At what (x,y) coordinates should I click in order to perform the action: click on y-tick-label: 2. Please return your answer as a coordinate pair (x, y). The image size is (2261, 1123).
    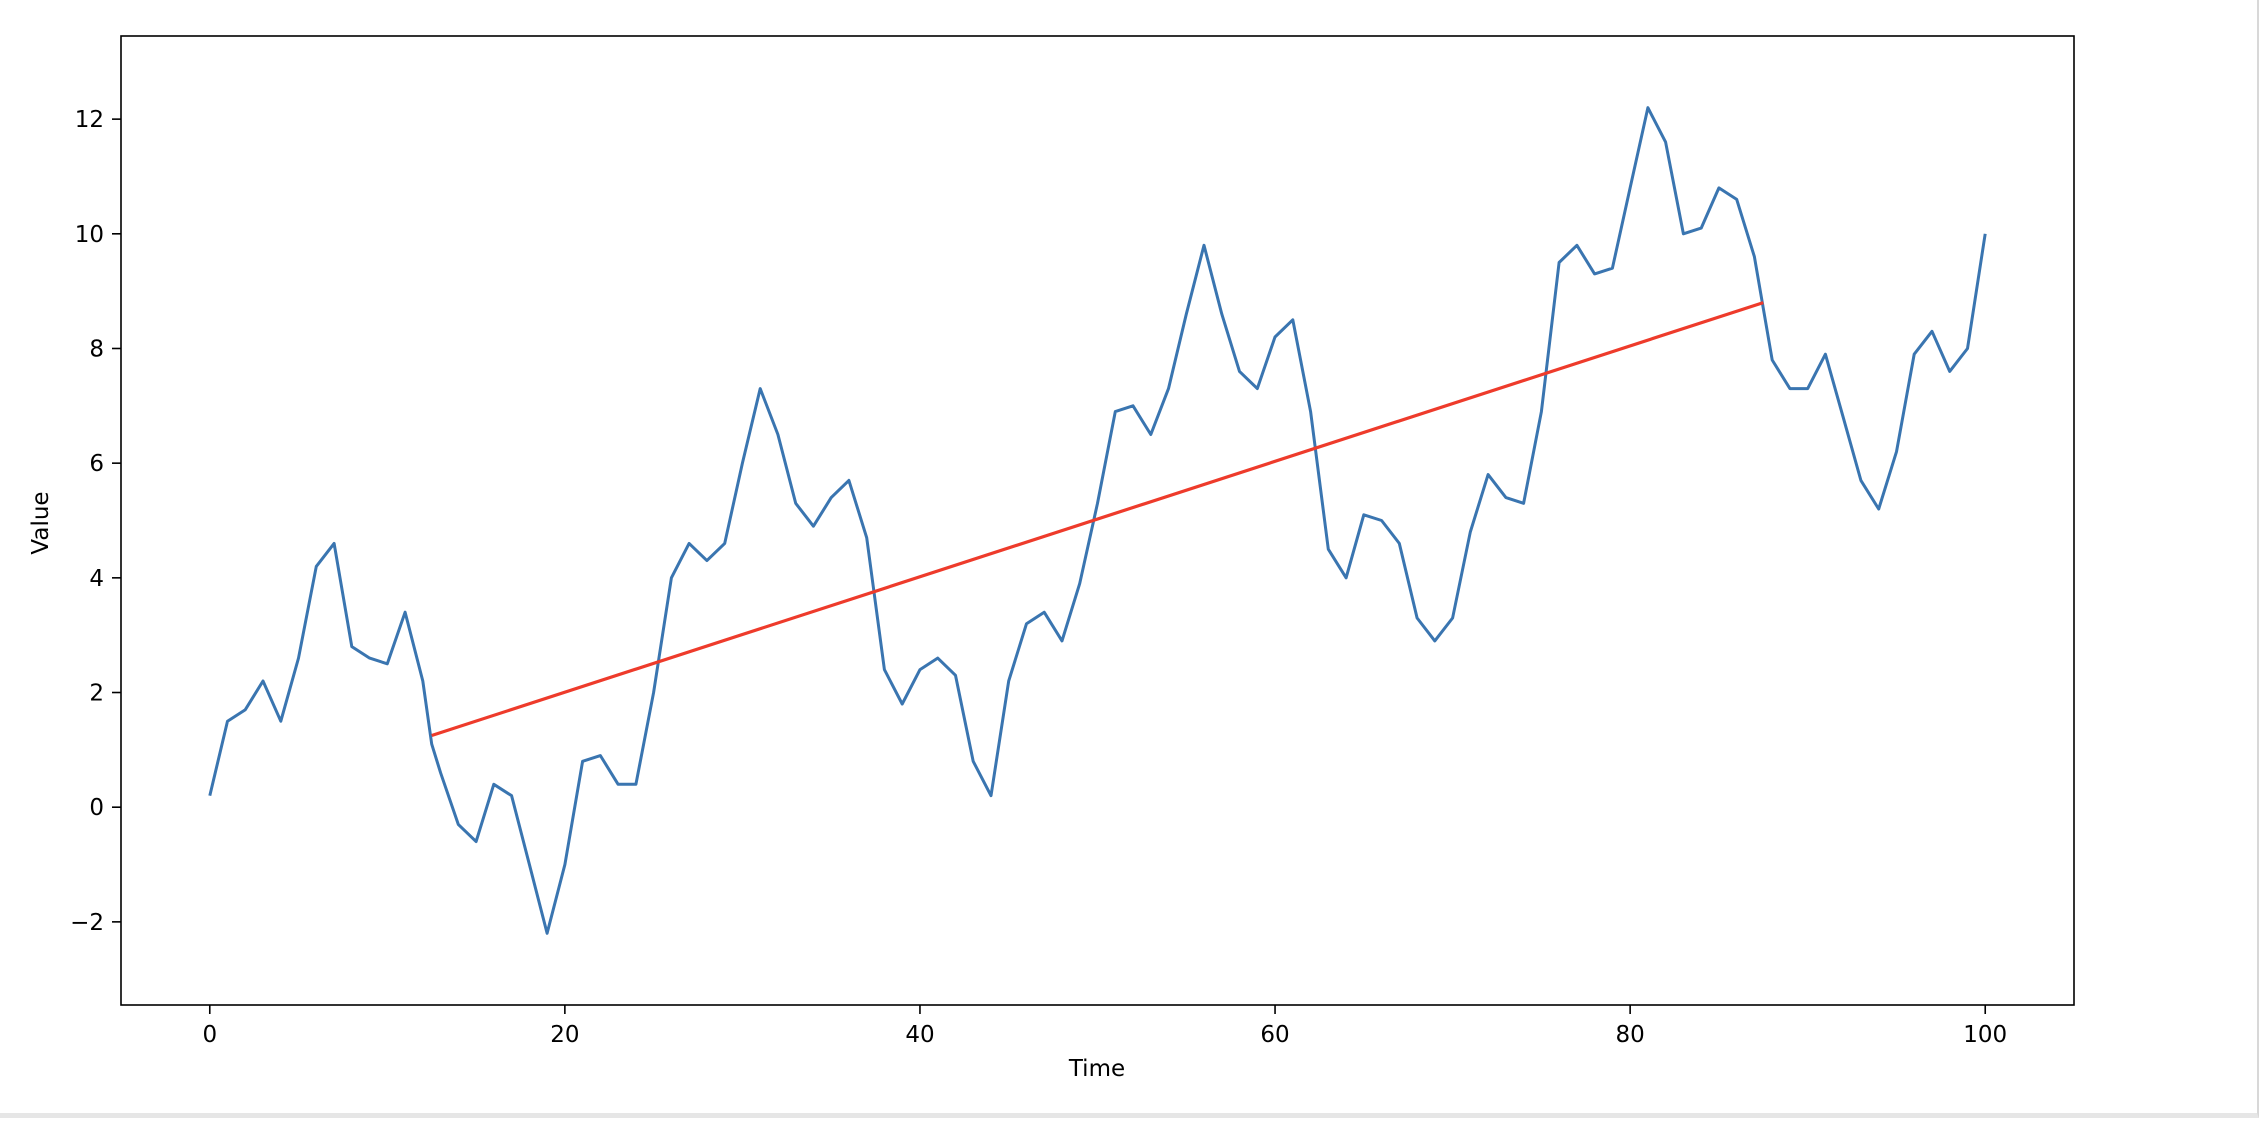
    Looking at the image, I should click on (96, 694).